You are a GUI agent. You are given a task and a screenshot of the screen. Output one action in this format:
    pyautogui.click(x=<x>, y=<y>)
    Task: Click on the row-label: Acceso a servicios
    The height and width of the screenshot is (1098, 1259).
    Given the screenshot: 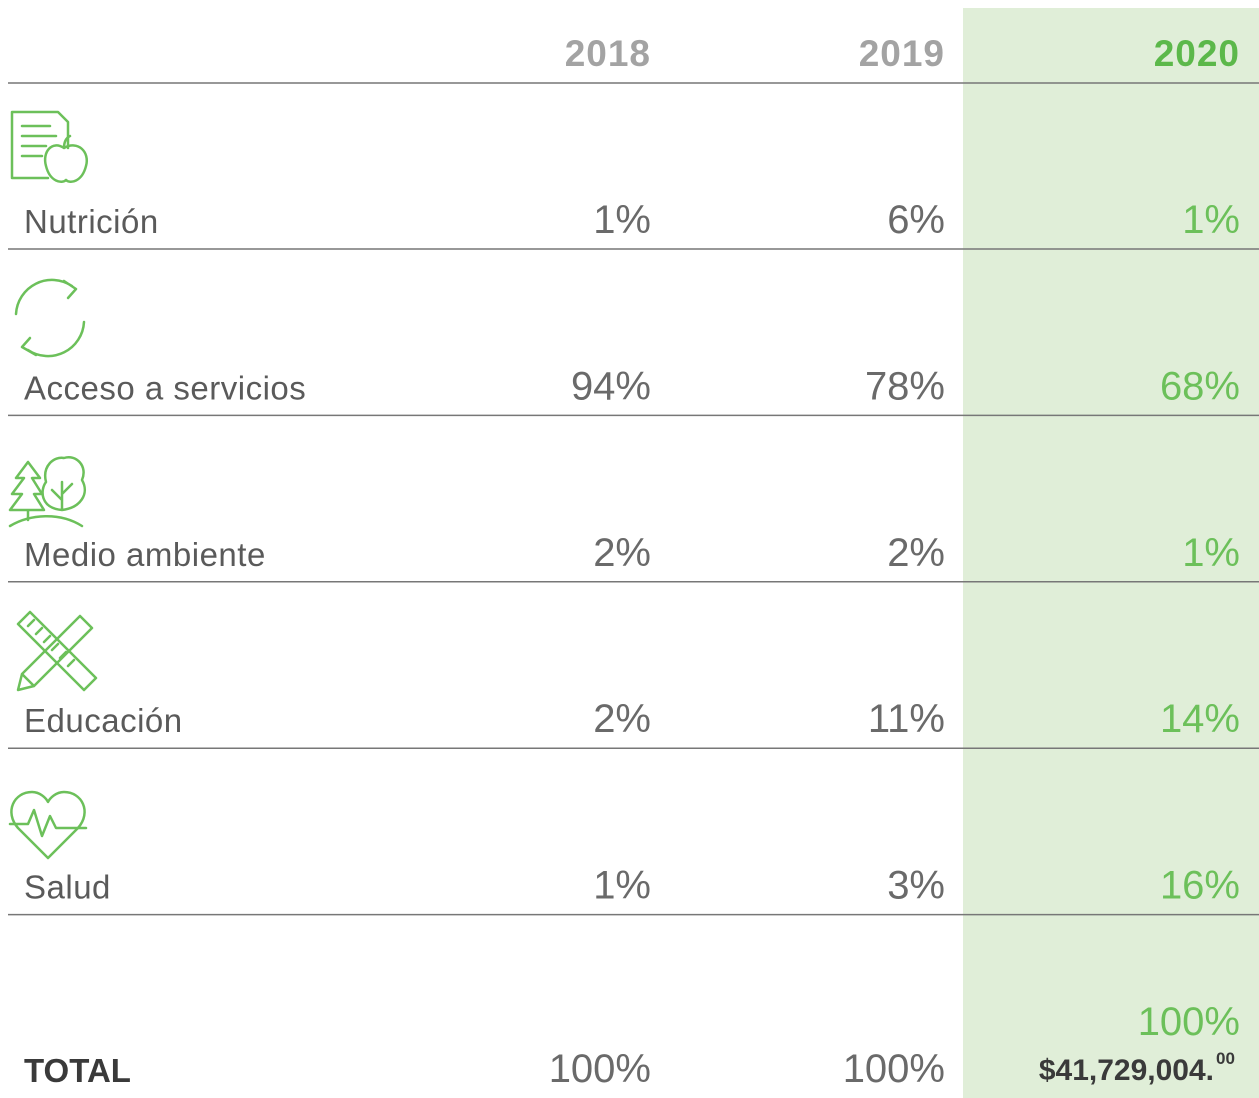 What is the action you would take?
    pyautogui.click(x=165, y=387)
    